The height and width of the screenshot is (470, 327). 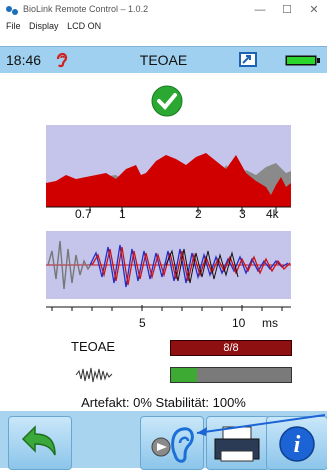 I want to click on device-header: 18:46 TEOAE, so click(x=163, y=60).